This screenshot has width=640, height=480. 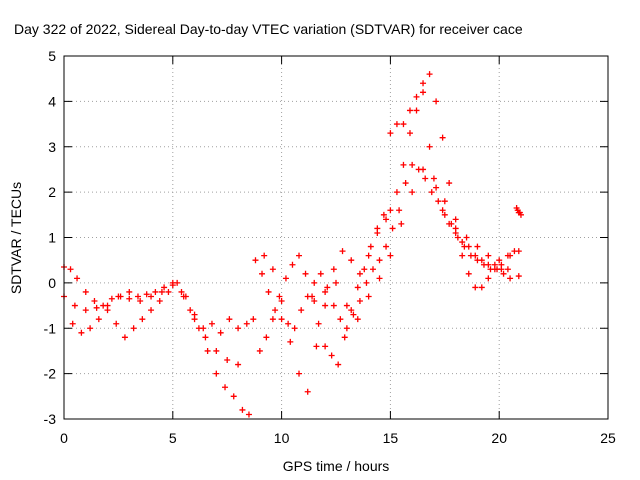 What do you see at coordinates (518, 211) in the screenshot?
I see `series-track-h` at bounding box center [518, 211].